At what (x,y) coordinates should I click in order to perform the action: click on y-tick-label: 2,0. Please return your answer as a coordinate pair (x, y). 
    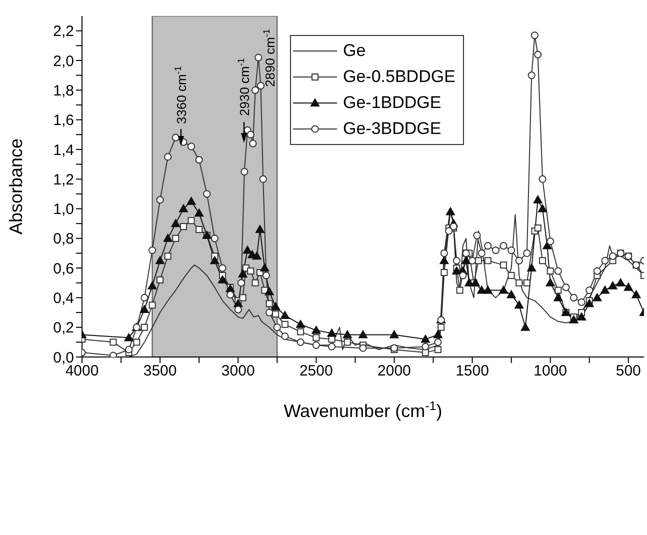
    Looking at the image, I should click on (63, 61).